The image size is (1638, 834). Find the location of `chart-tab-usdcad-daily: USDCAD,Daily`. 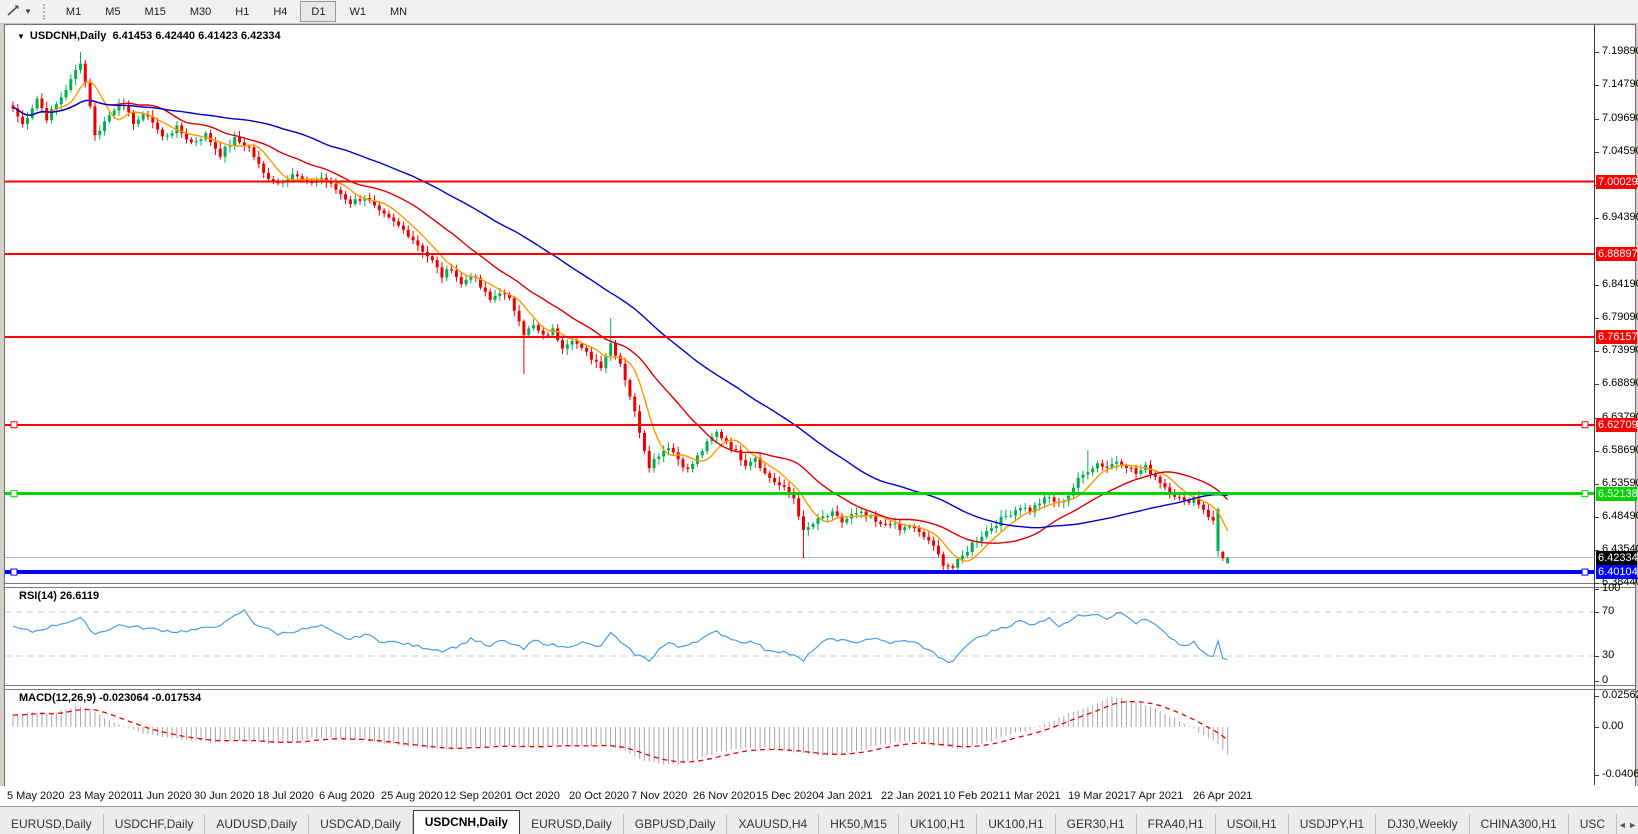

chart-tab-usdcad-daily: USDCAD,Daily is located at coordinates (361, 824).